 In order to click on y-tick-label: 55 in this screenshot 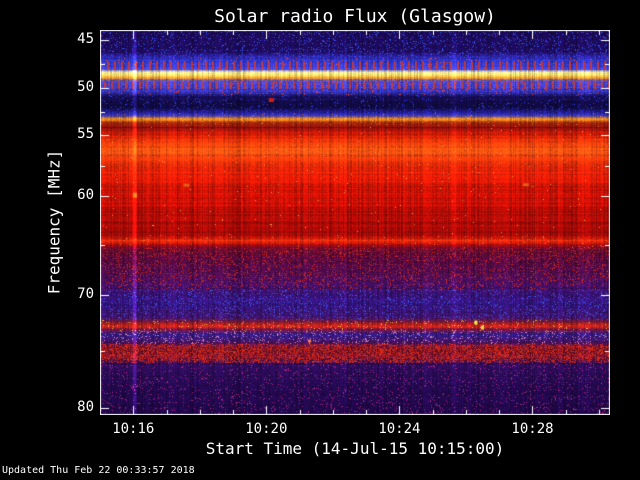, I will do `click(85, 134)`.